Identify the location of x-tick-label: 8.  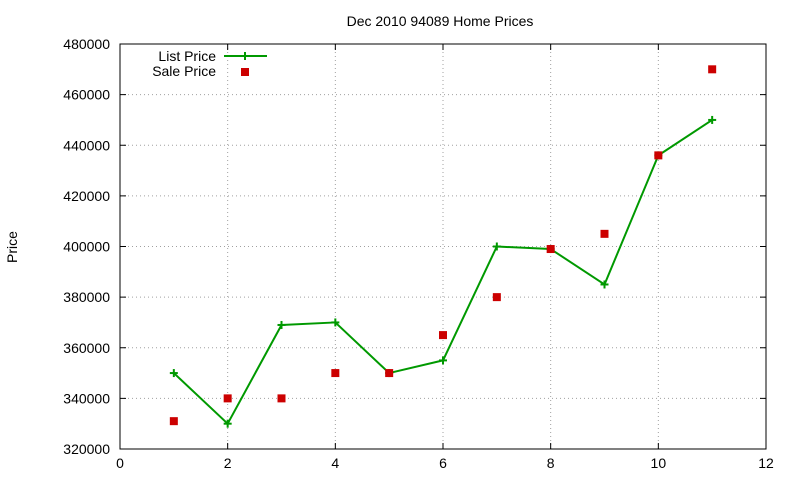
(551, 463).